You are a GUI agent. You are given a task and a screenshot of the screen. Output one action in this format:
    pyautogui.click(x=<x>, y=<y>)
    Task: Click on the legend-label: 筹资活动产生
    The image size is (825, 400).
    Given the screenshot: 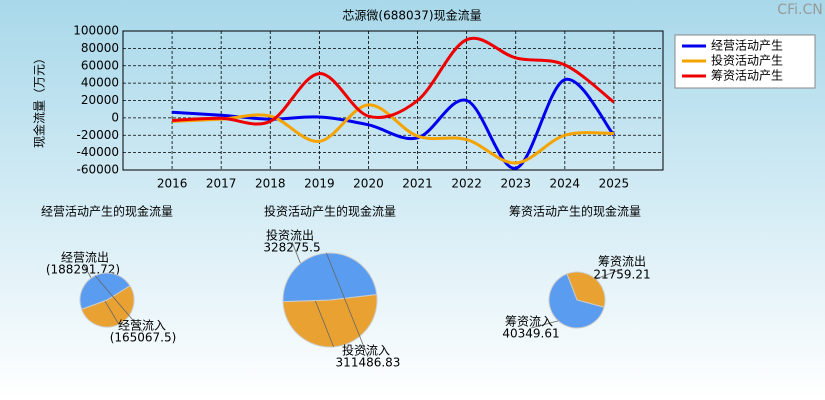 What is the action you would take?
    pyautogui.click(x=747, y=76)
    